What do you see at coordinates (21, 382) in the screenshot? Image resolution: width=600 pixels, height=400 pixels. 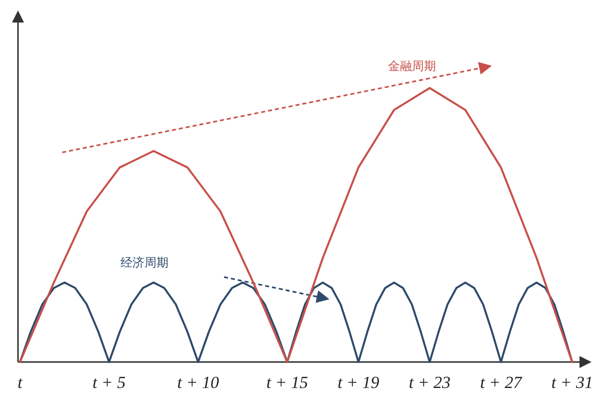 I see `x-tick-label: t` at bounding box center [21, 382].